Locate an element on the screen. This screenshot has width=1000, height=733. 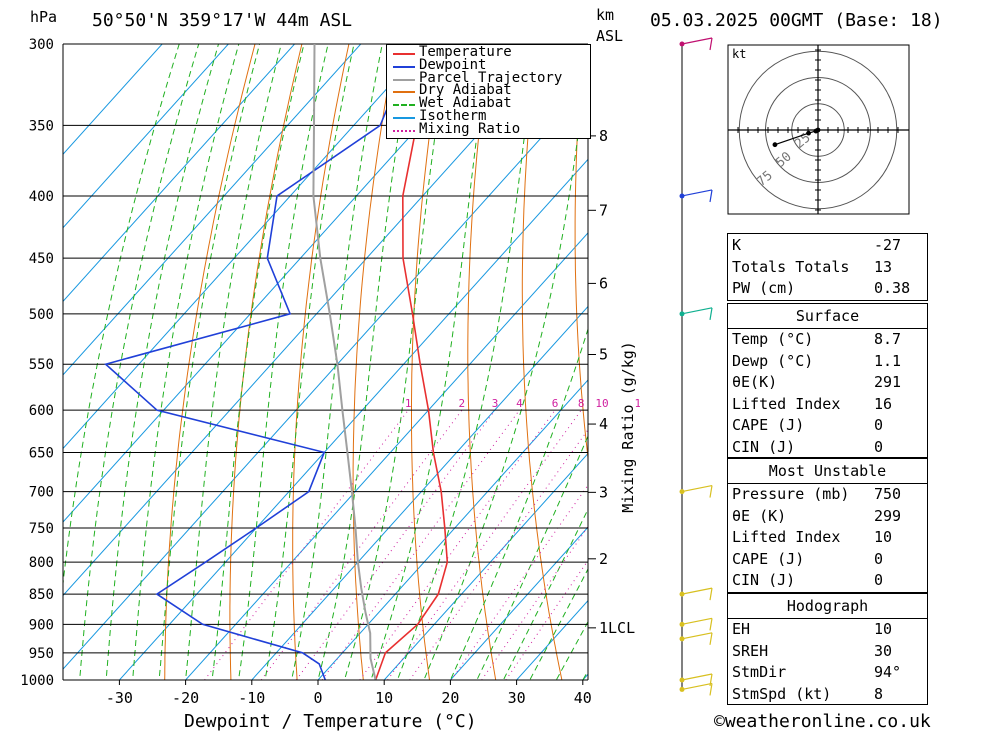
temperature-line is located at coordinates (411, 362).